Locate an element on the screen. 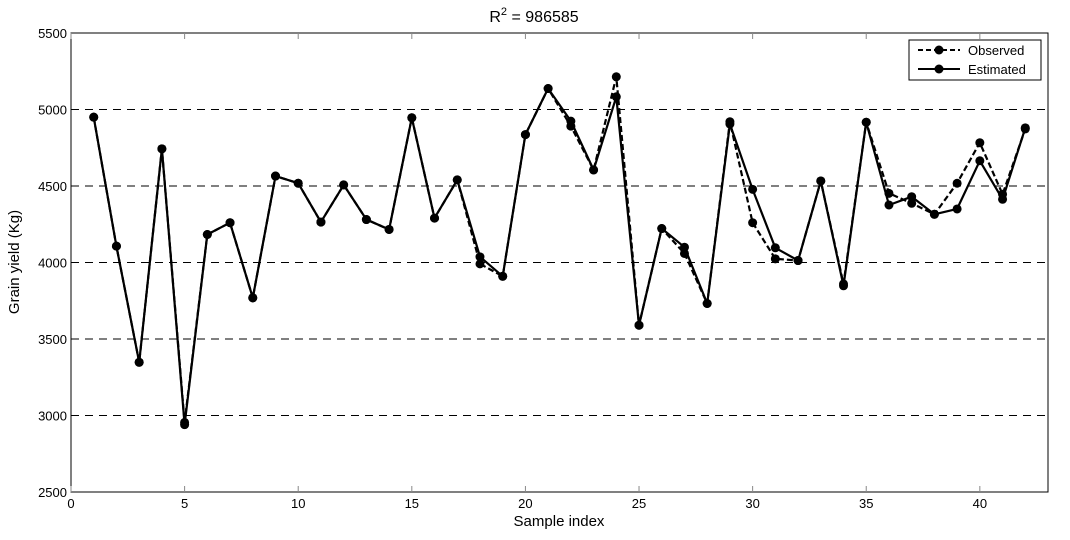 The image size is (1070, 540). title-superscript: 2 is located at coordinates (504, 12).